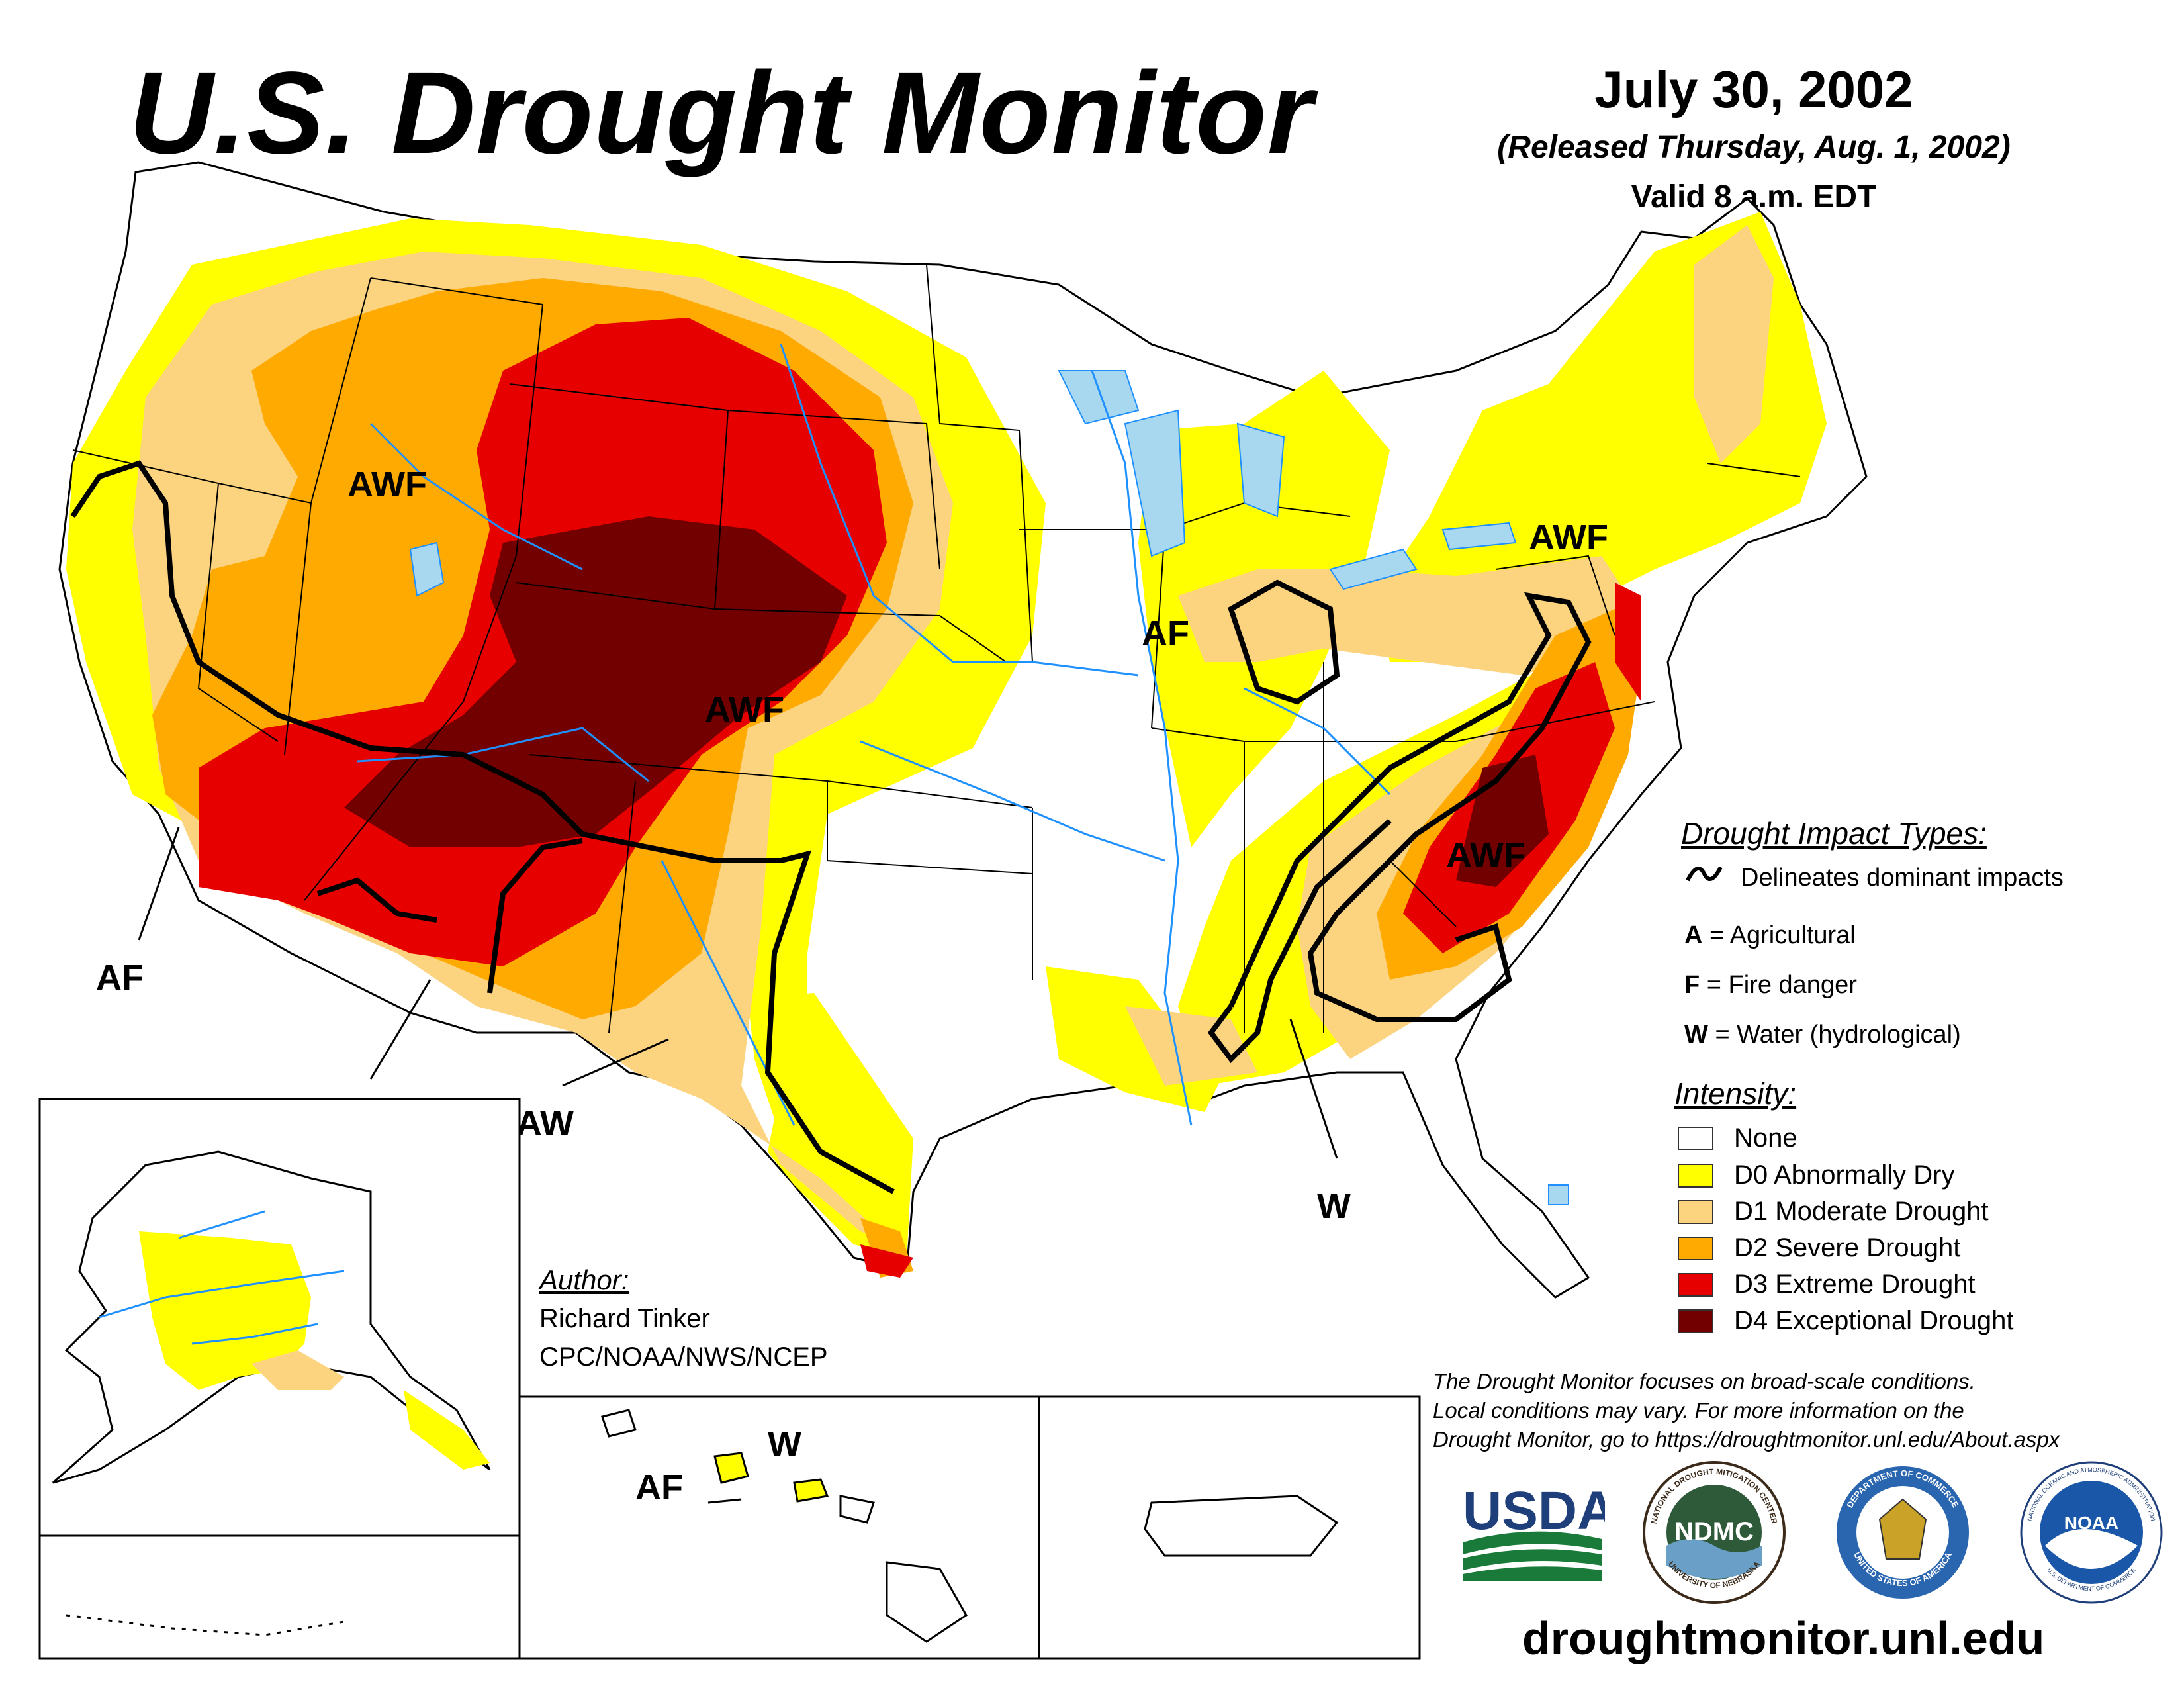  I want to click on impact-fire: F = Fire danger, so click(1770, 985).